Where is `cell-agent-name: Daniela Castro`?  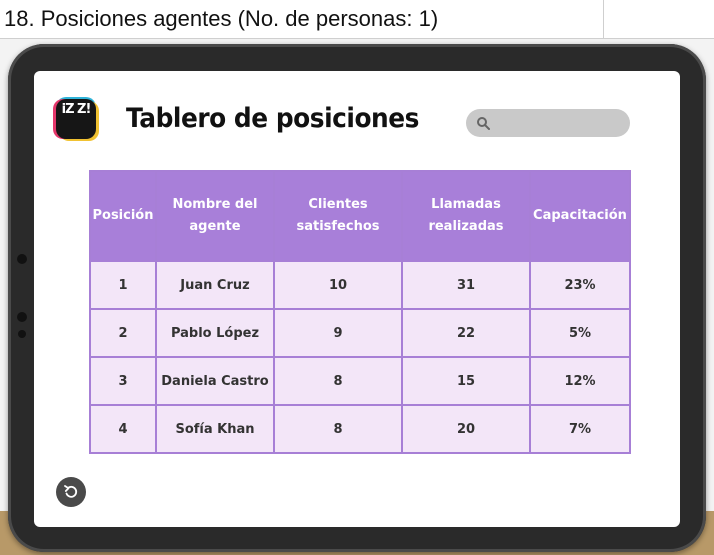 cell-agent-name: Daniela Castro is located at coordinates (215, 381).